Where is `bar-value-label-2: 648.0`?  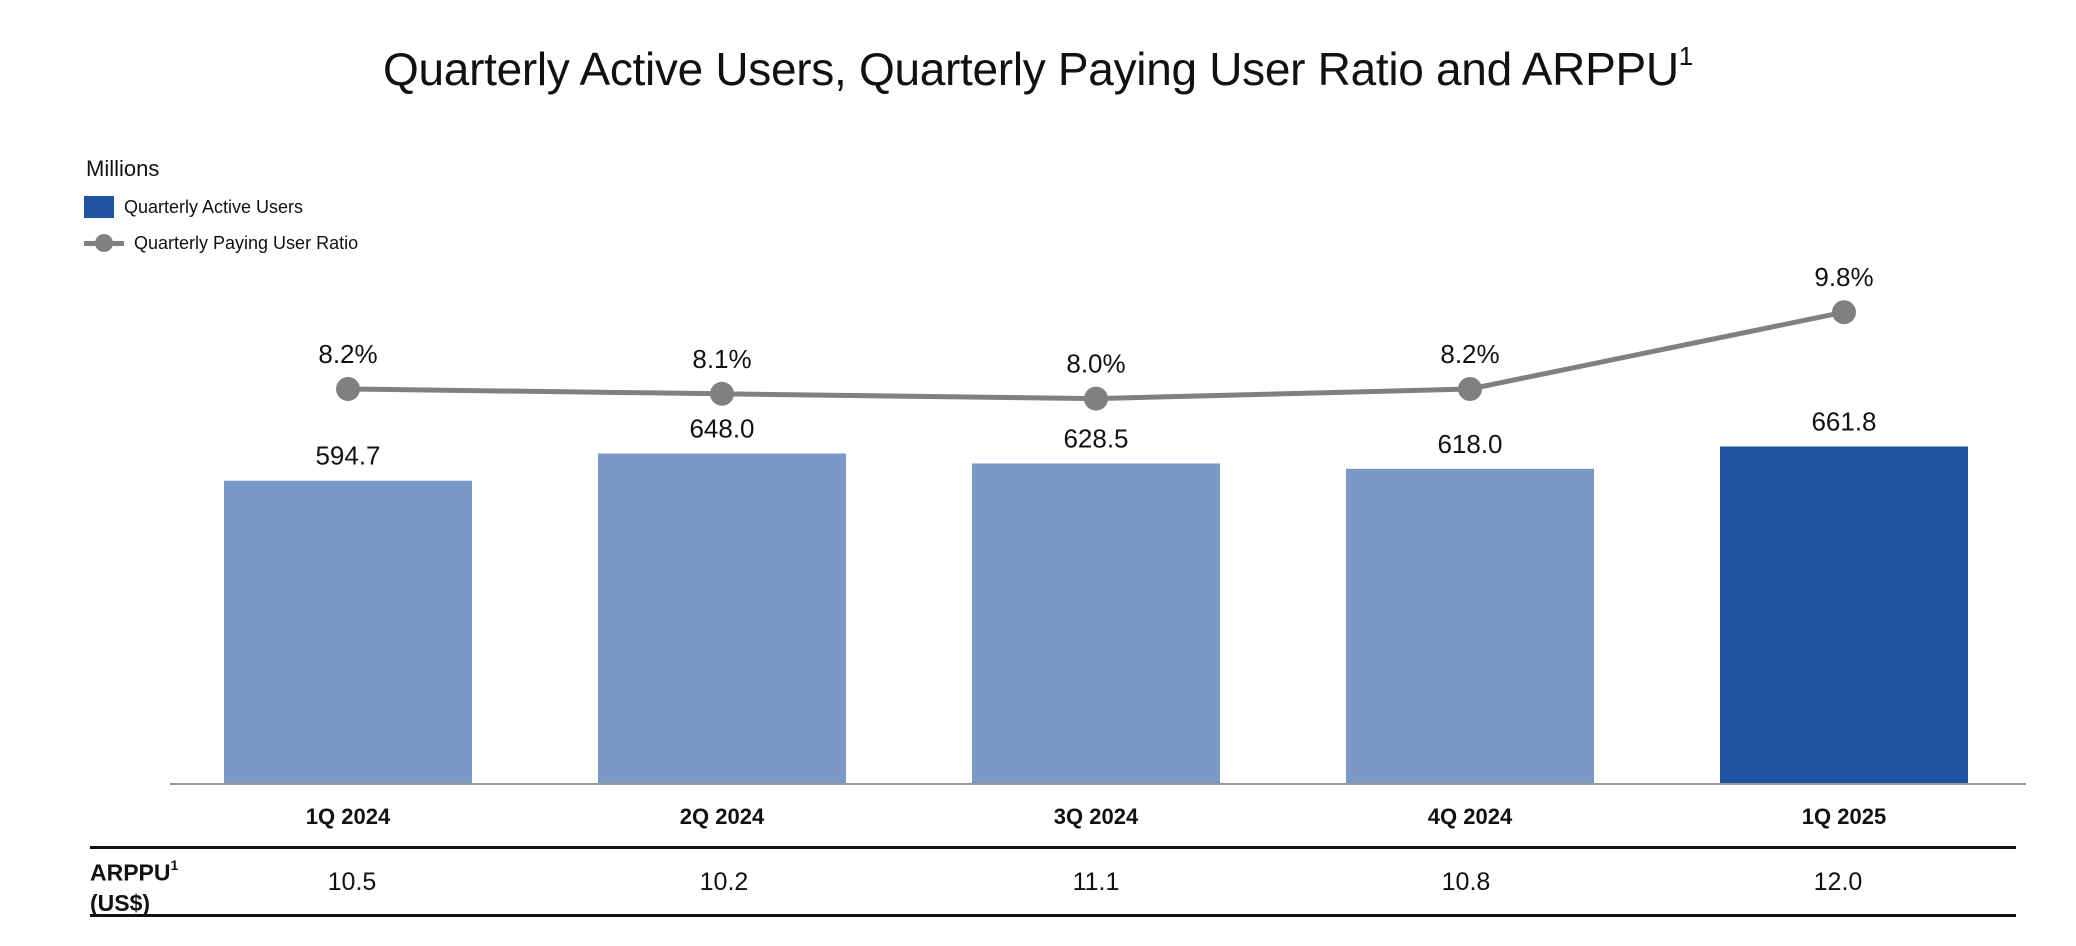 bar-value-label-2: 648.0 is located at coordinates (721, 429).